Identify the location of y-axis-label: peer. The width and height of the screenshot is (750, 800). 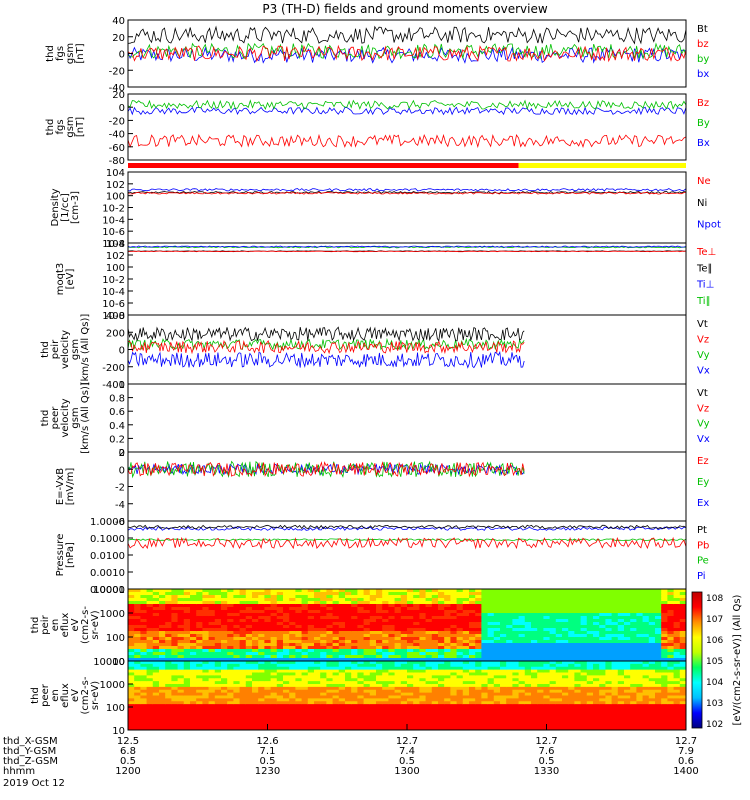
(55, 418).